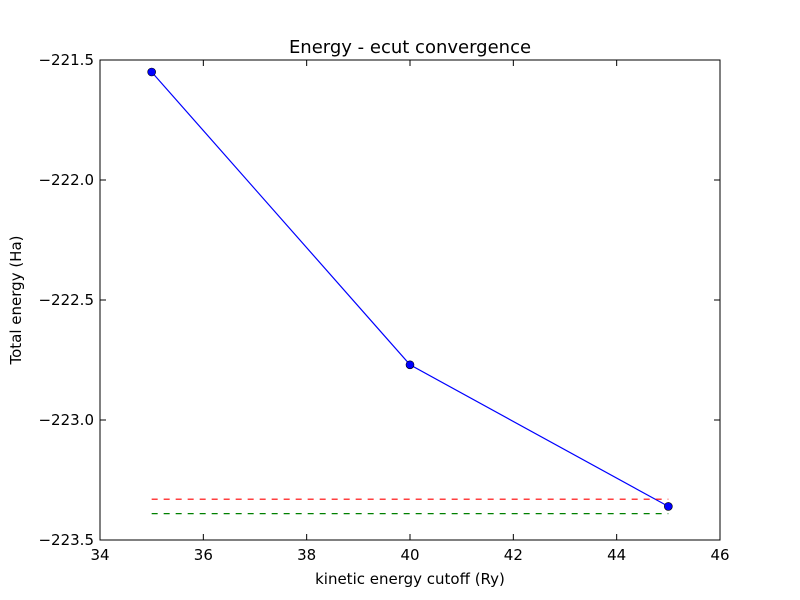  What do you see at coordinates (616, 555) in the screenshot?
I see `x-tick-label: 44` at bounding box center [616, 555].